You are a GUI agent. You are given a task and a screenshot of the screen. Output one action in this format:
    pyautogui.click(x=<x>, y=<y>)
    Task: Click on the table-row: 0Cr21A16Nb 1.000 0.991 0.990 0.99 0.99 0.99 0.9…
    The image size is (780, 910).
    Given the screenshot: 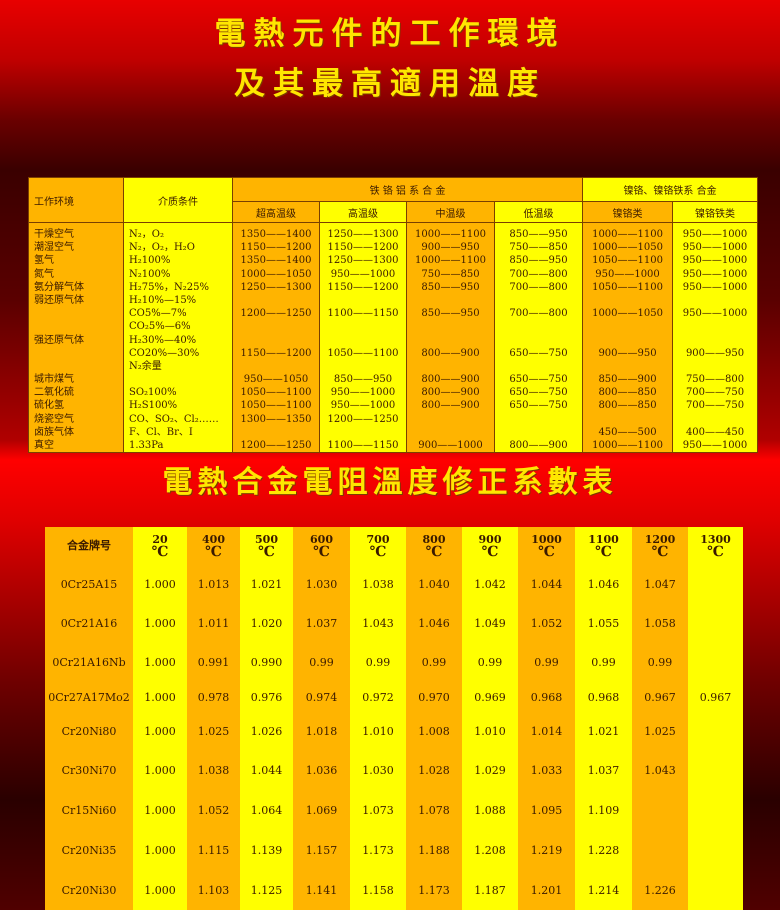 What is the action you would take?
    pyautogui.click(x=394, y=662)
    